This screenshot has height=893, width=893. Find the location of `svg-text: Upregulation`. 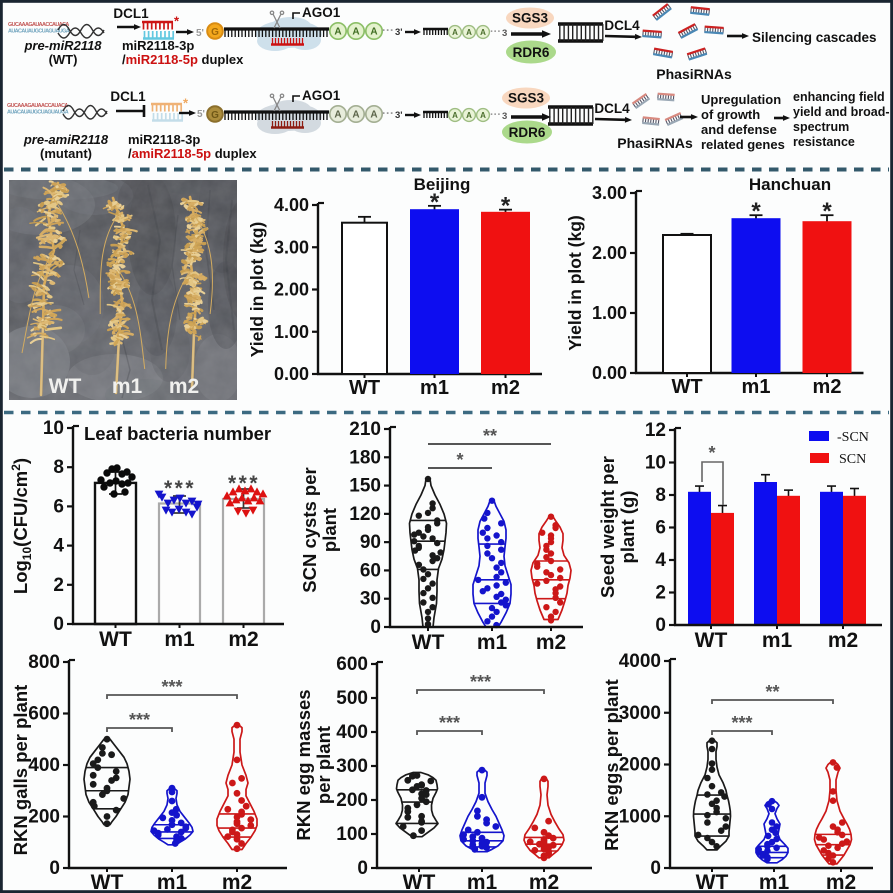

svg-text: Upregulation is located at coordinates (741, 99).